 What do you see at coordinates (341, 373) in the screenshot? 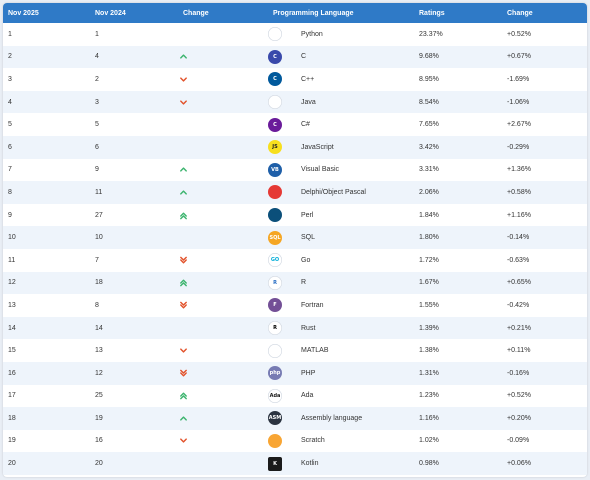
I see `language-cell: php PHP` at bounding box center [341, 373].